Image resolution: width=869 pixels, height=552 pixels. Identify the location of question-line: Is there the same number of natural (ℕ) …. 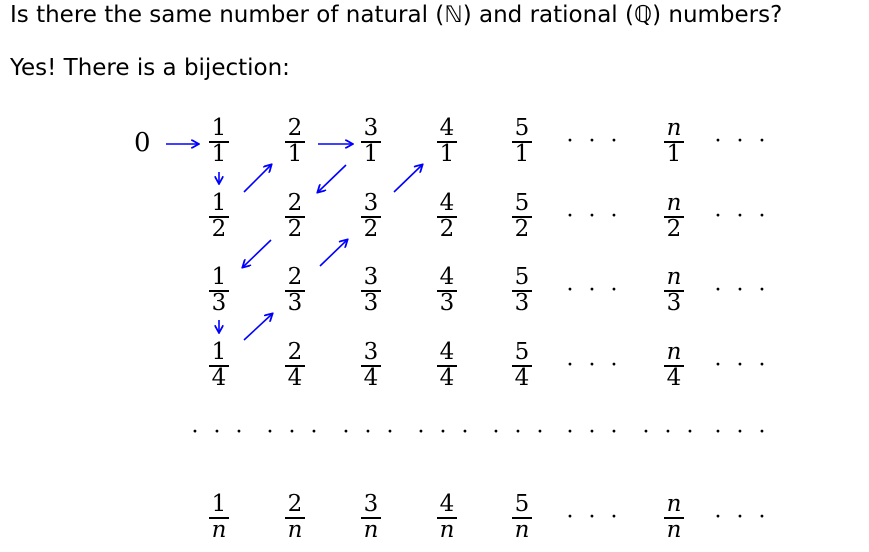
(396, 15).